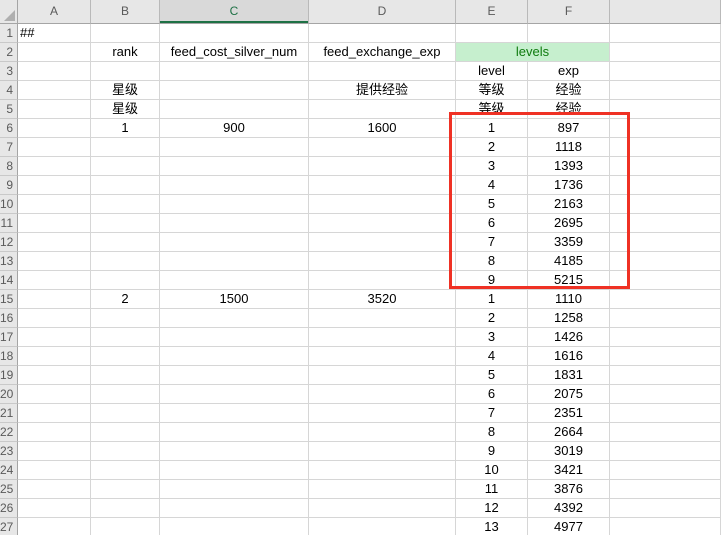 The height and width of the screenshot is (535, 721). I want to click on row-header-13: 13, so click(9, 261).